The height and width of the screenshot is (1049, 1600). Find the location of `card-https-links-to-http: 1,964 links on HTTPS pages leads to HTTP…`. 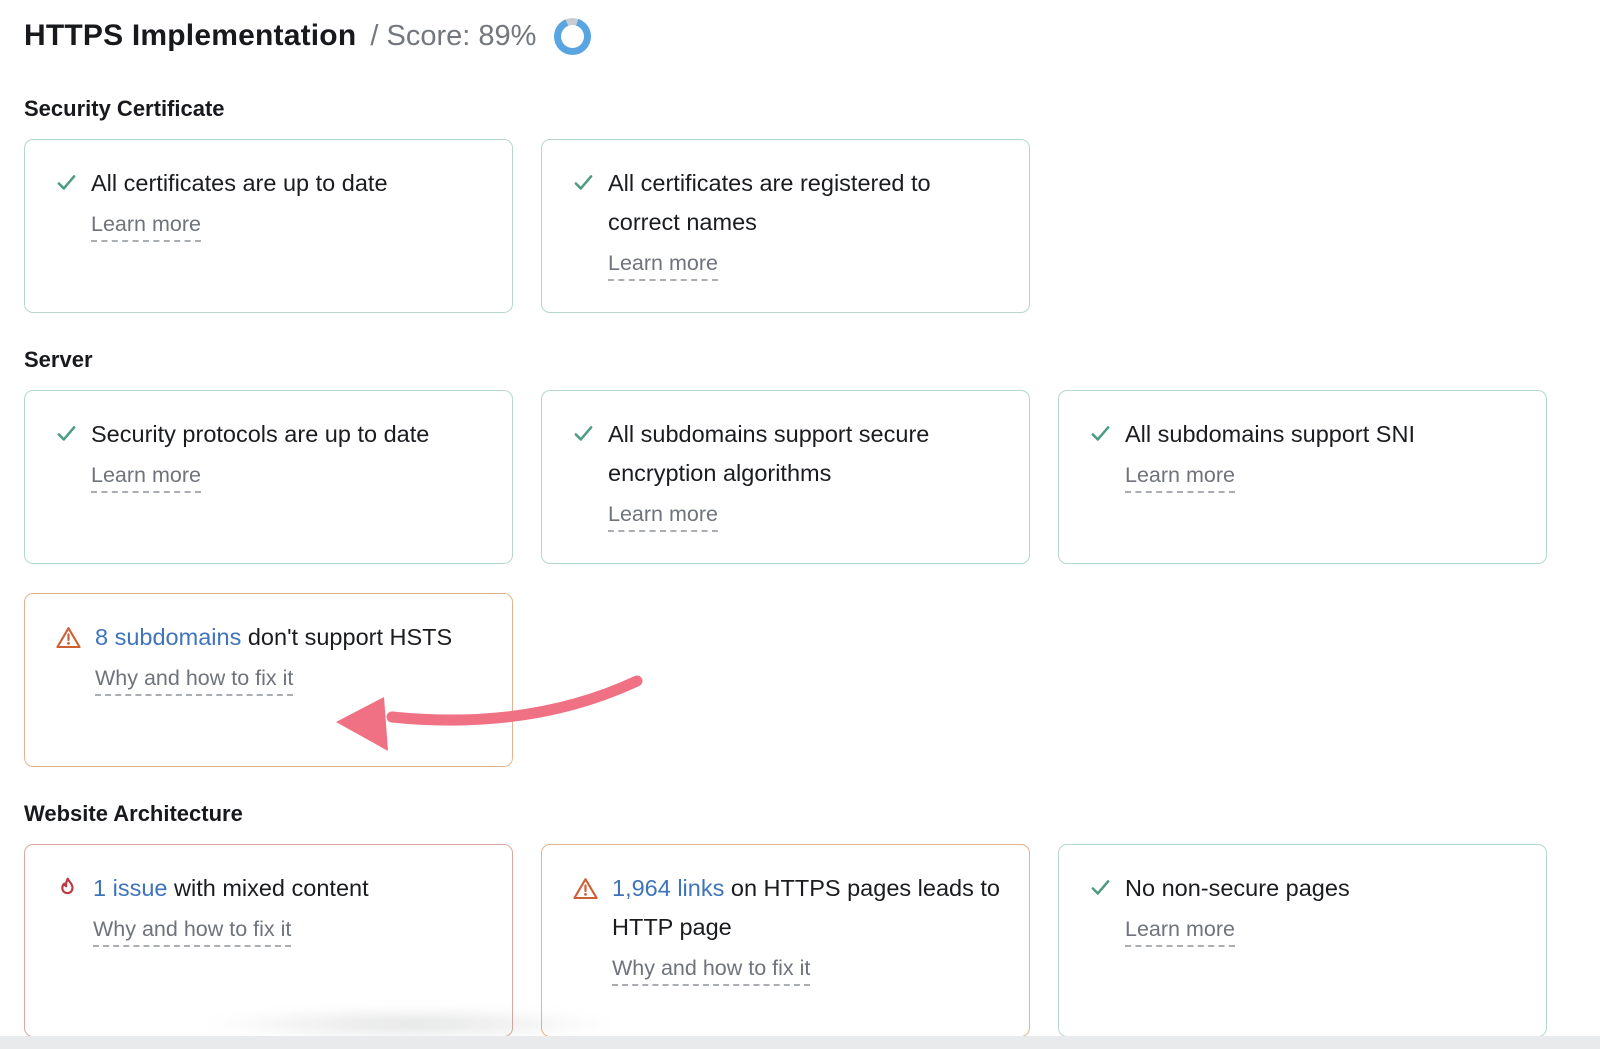

card-https-links-to-http: 1,964 links on HTTPS pages leads to HTTP… is located at coordinates (785, 940).